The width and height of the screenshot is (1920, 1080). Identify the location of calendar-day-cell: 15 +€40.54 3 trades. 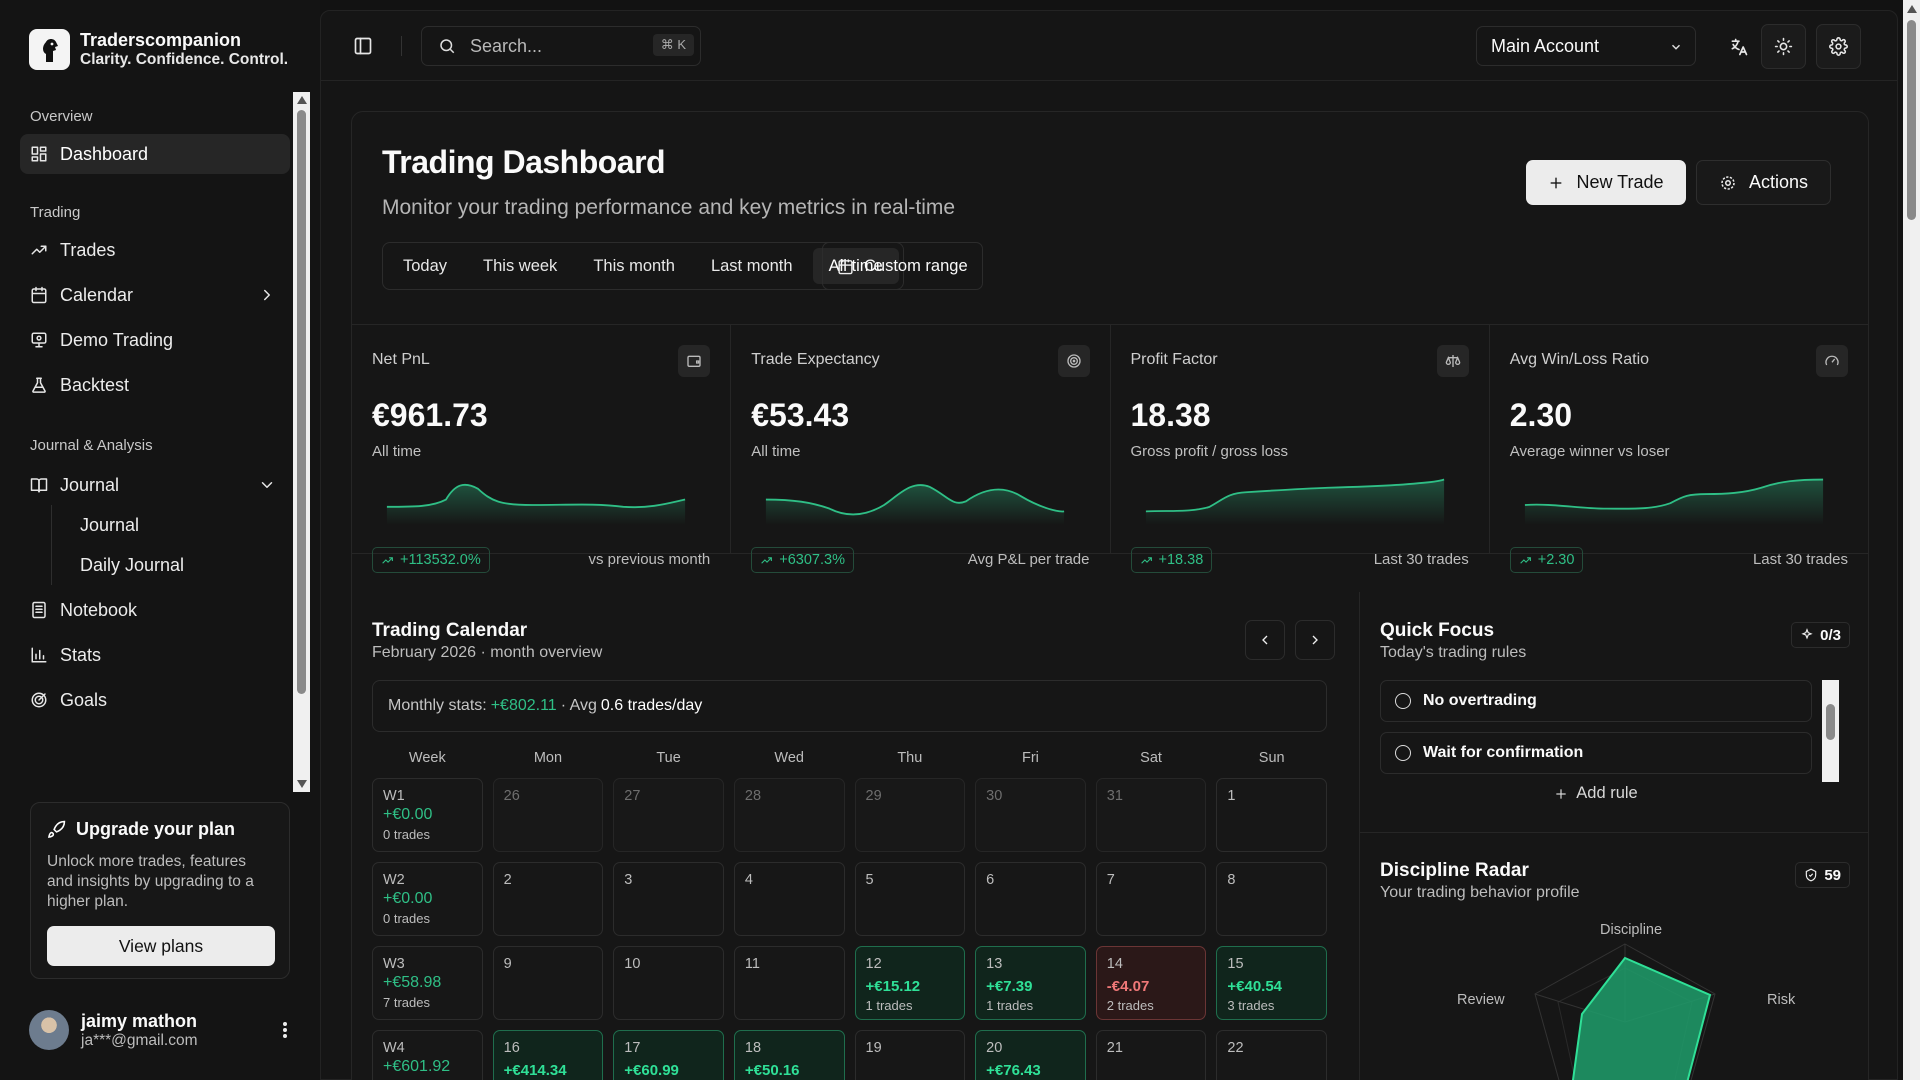
(1271, 983).